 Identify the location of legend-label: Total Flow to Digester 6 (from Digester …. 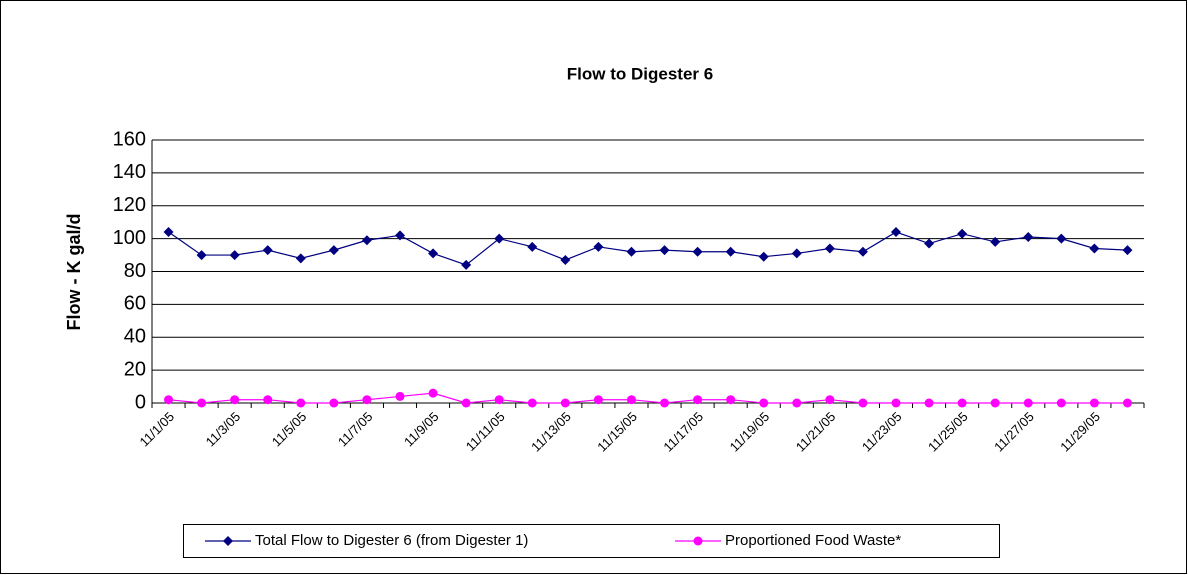
(391, 540).